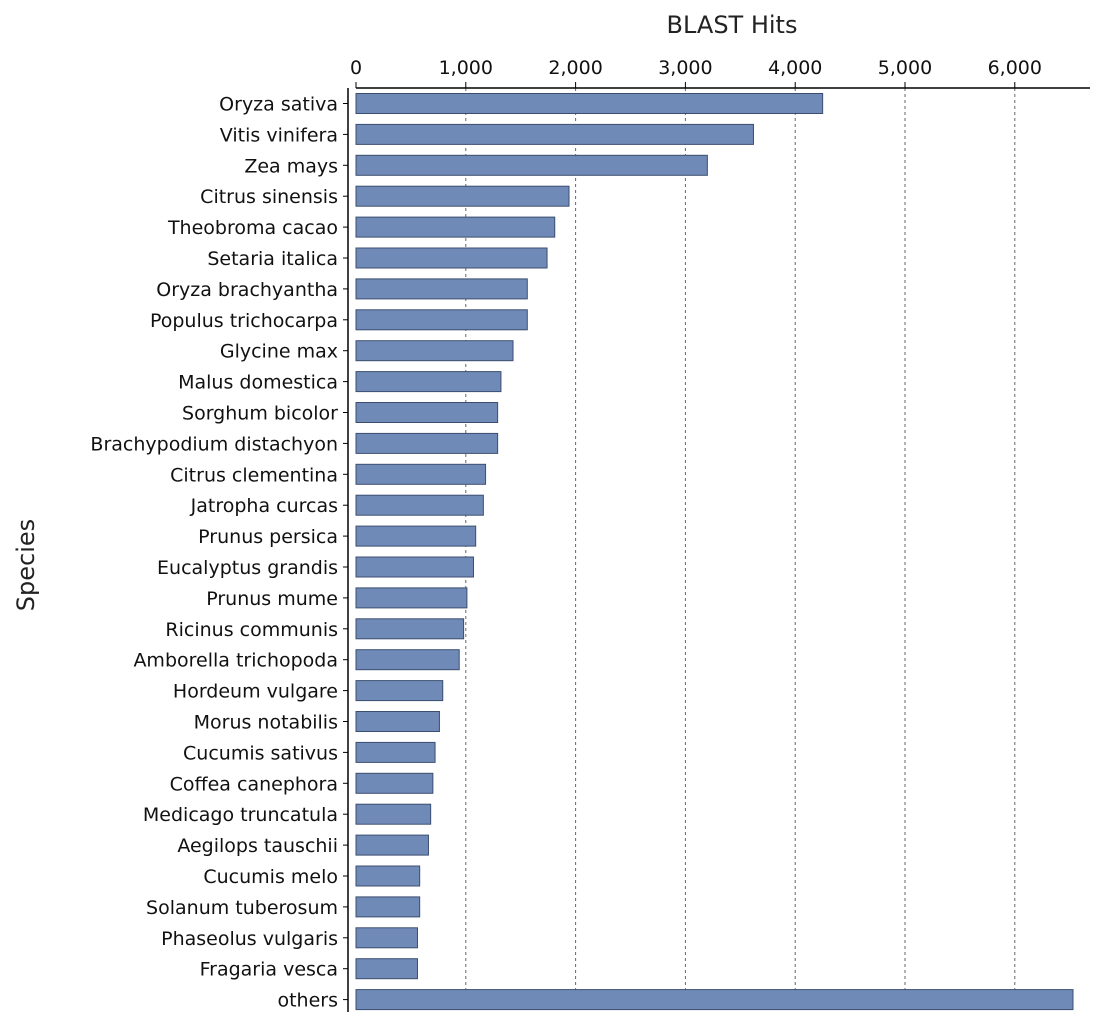  Describe the element at coordinates (214, 444) in the screenshot. I see `category-label: Brachypodium distachyon` at that location.